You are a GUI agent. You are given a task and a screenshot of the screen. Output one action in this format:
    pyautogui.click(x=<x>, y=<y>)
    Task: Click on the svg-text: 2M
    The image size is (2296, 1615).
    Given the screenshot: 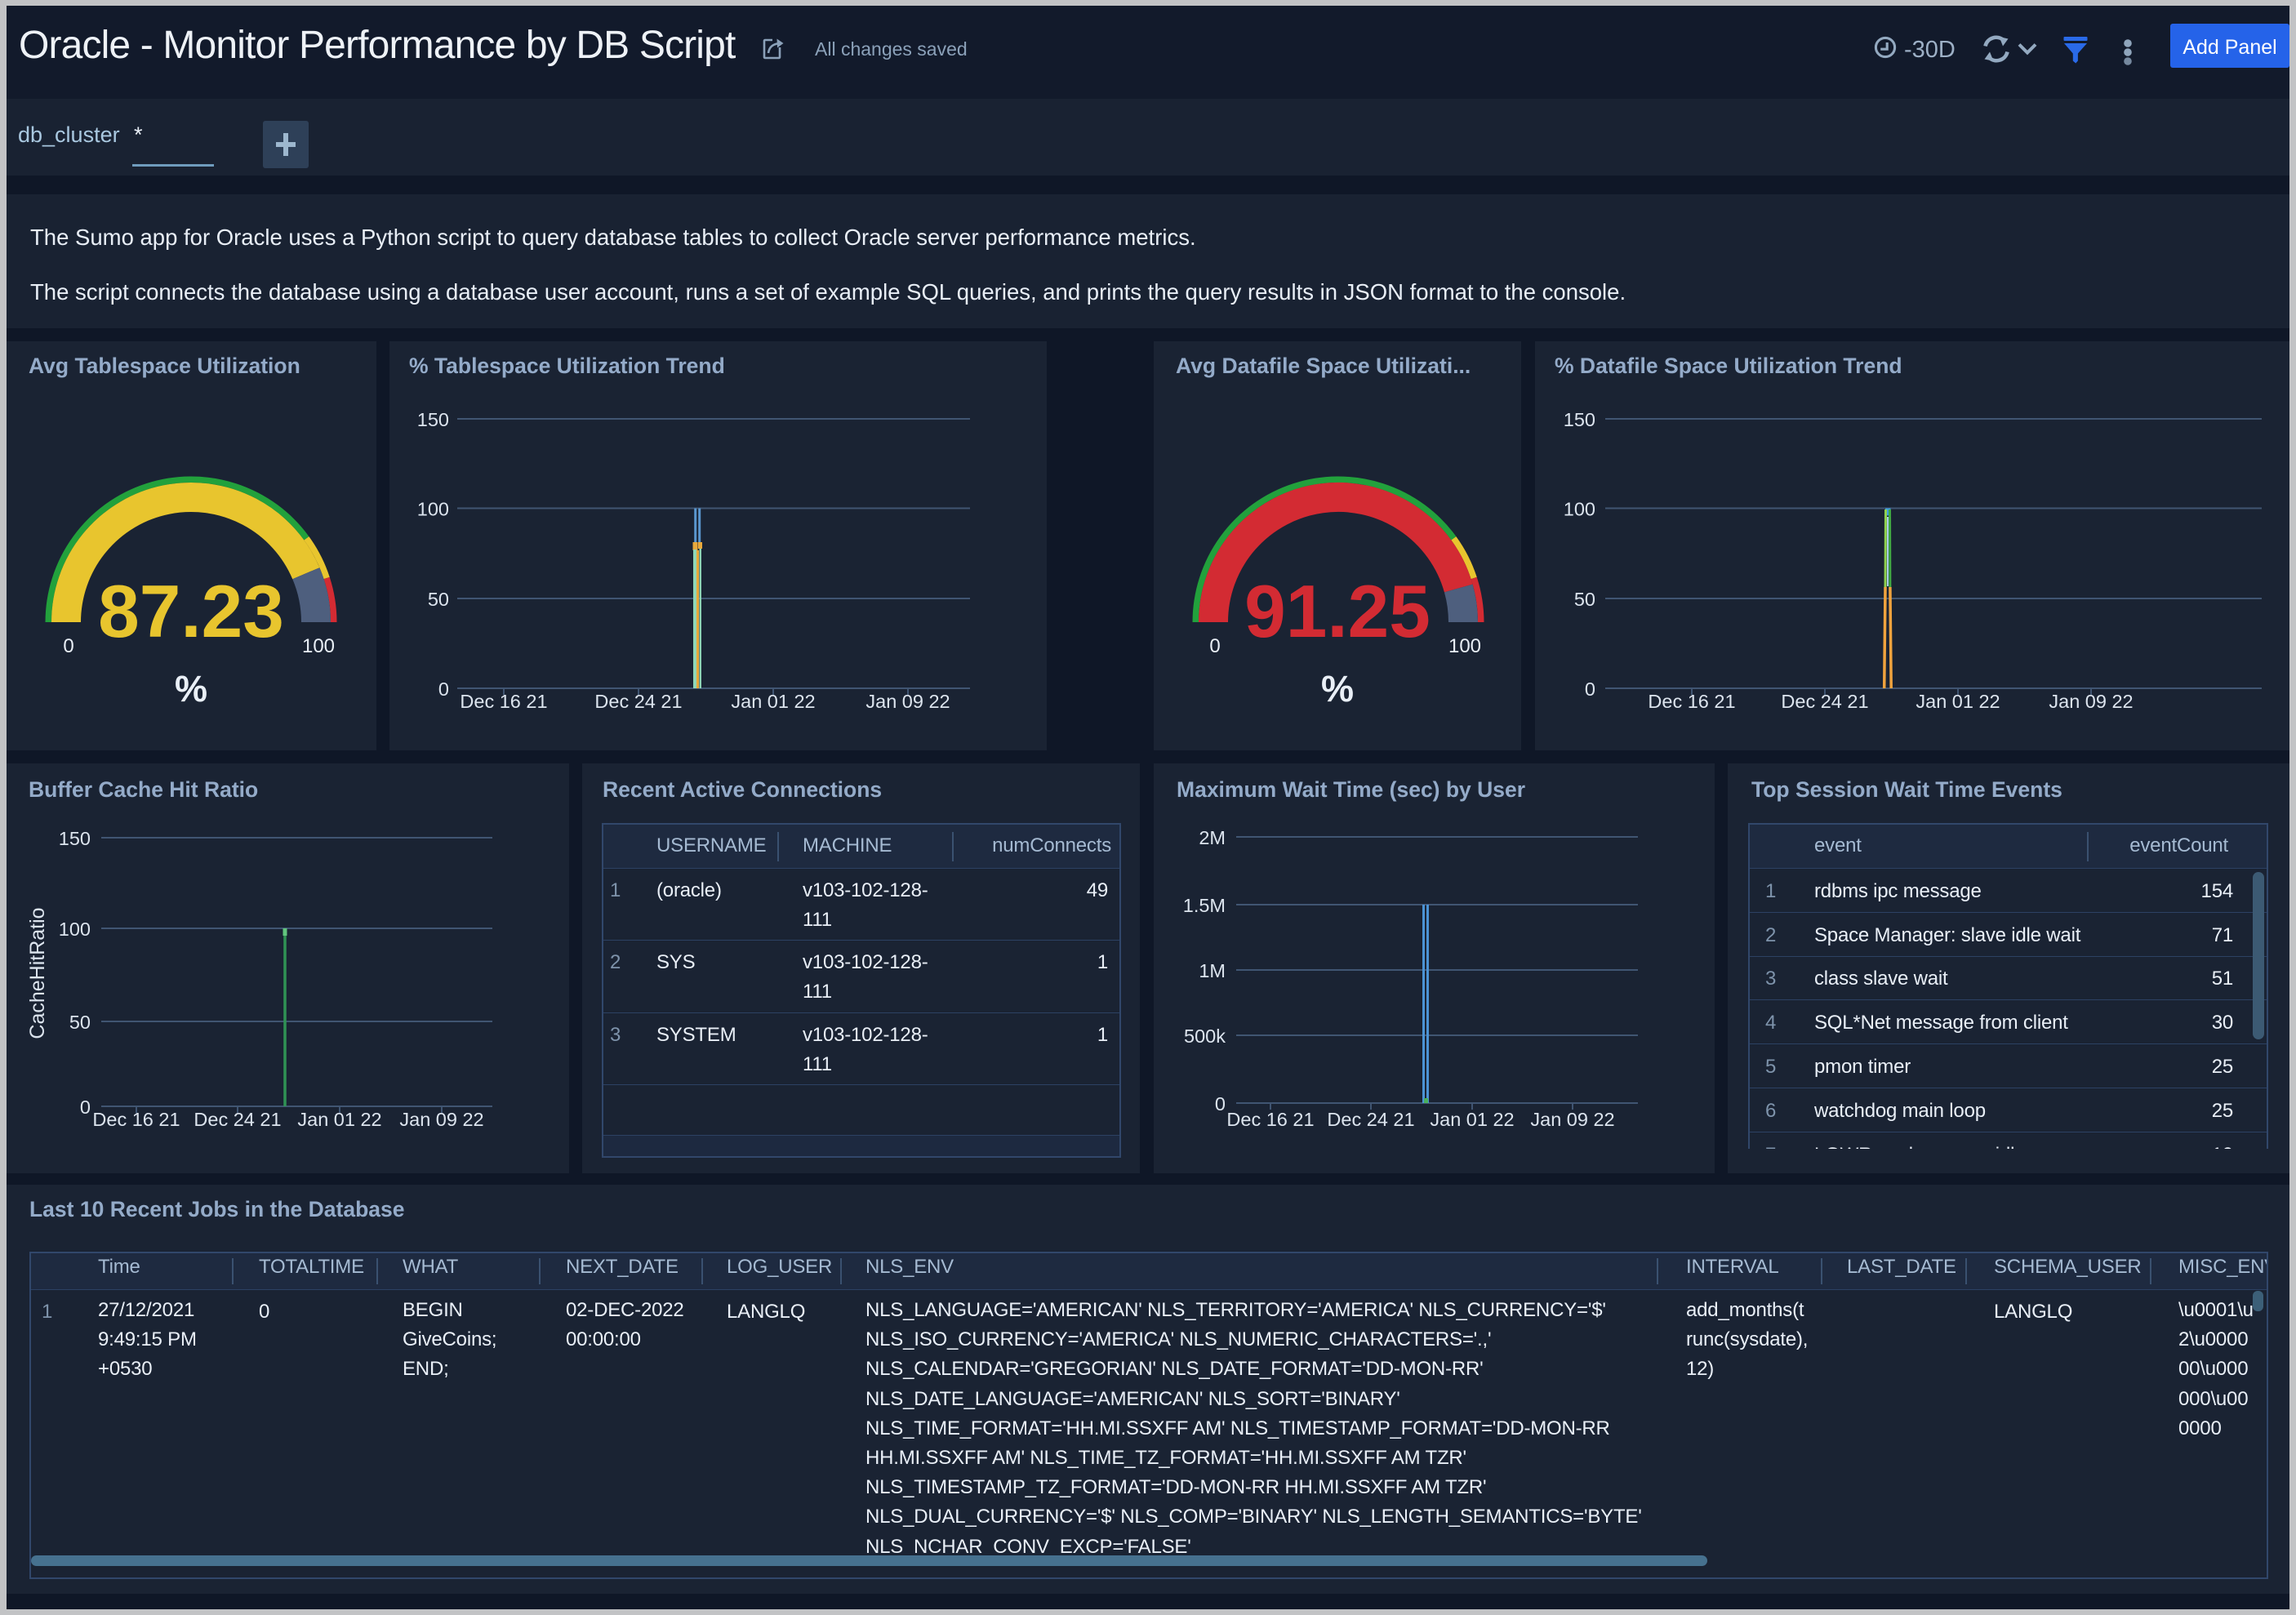 What is the action you would take?
    pyautogui.click(x=1212, y=837)
    